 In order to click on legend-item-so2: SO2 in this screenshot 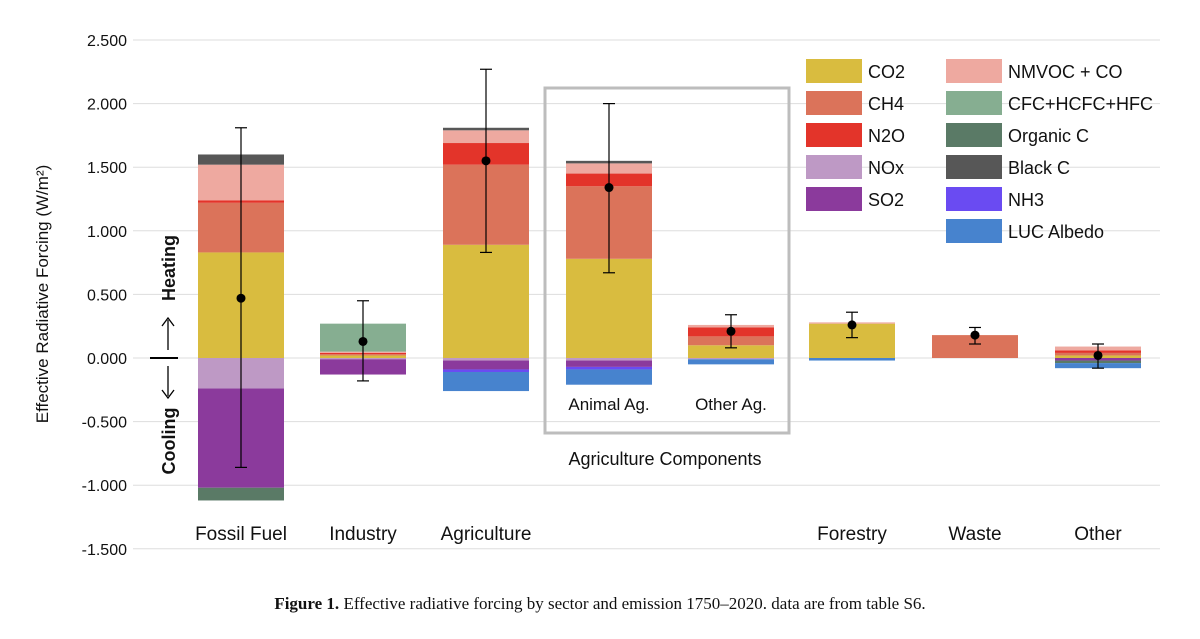, I will do `click(855, 199)`.